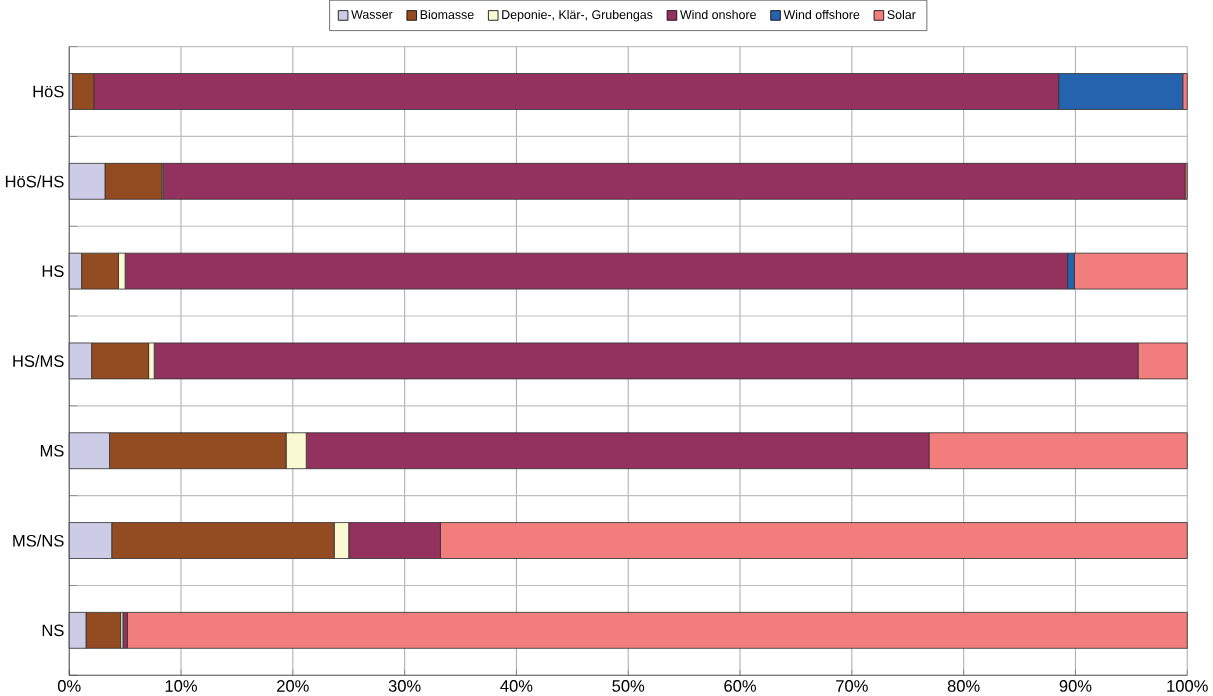 Image resolution: width=1213 pixels, height=696 pixels. What do you see at coordinates (628, 685) in the screenshot?
I see `x-tick-label: 50%` at bounding box center [628, 685].